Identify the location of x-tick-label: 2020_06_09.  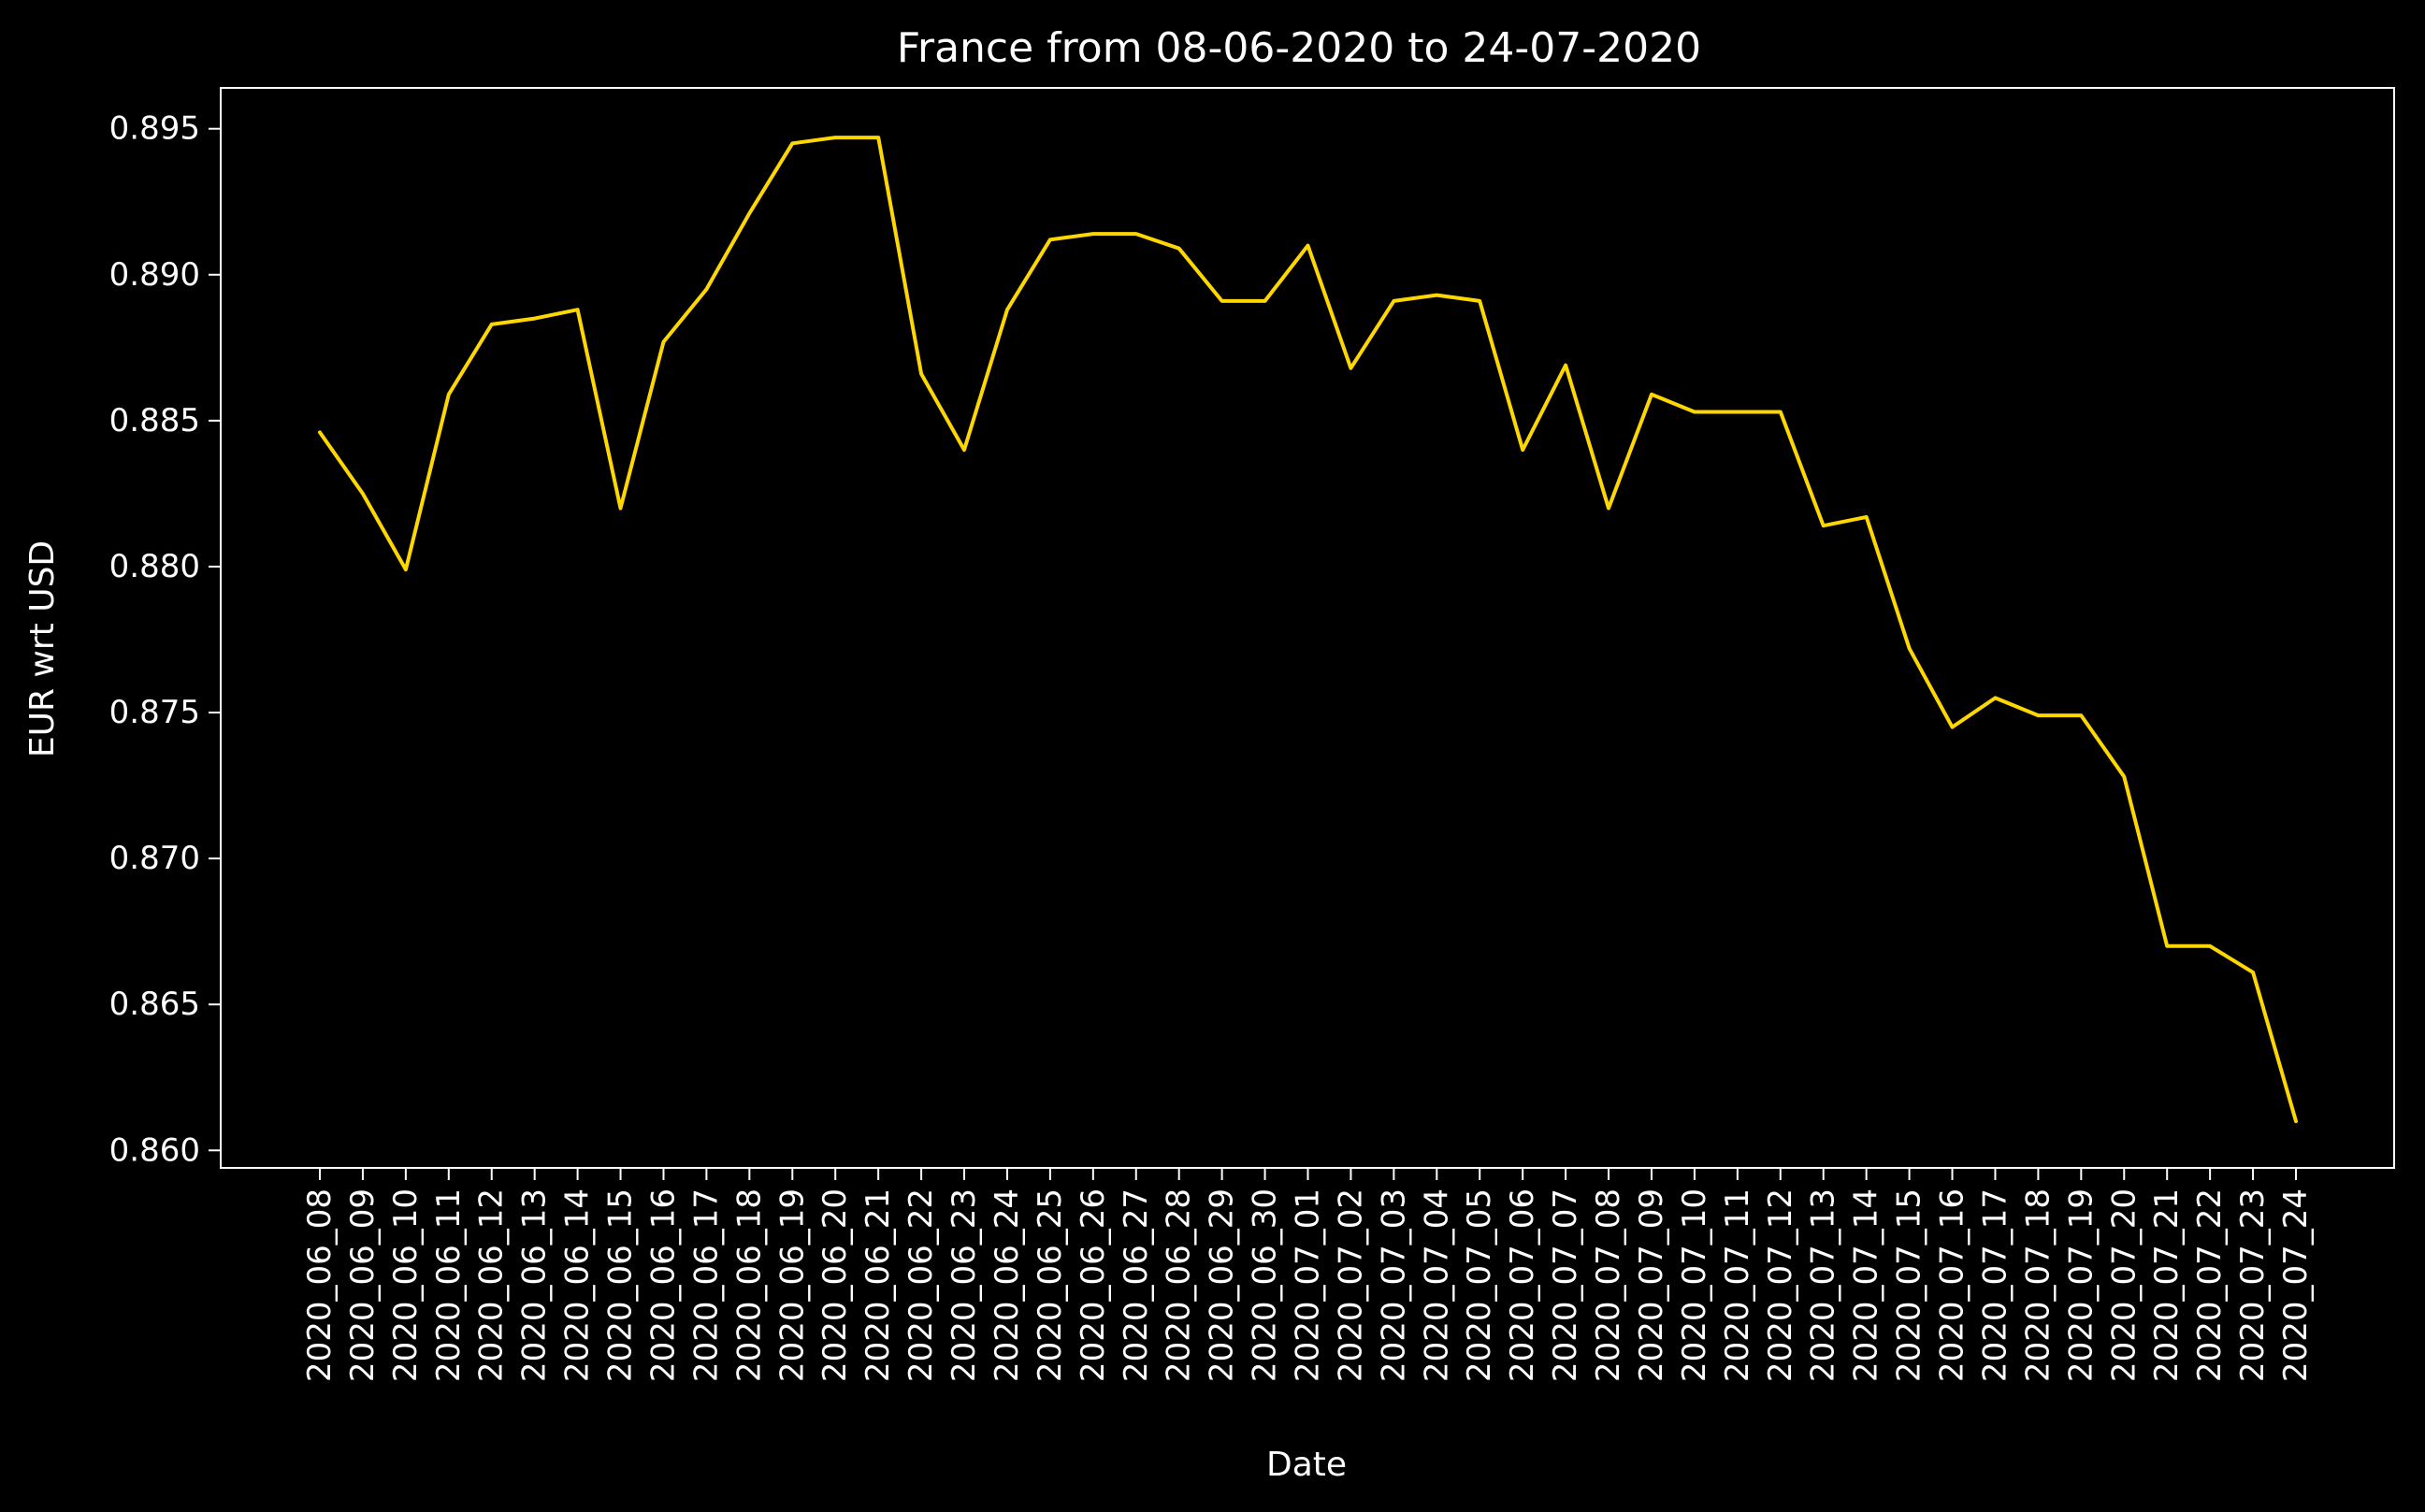
(363, 1285).